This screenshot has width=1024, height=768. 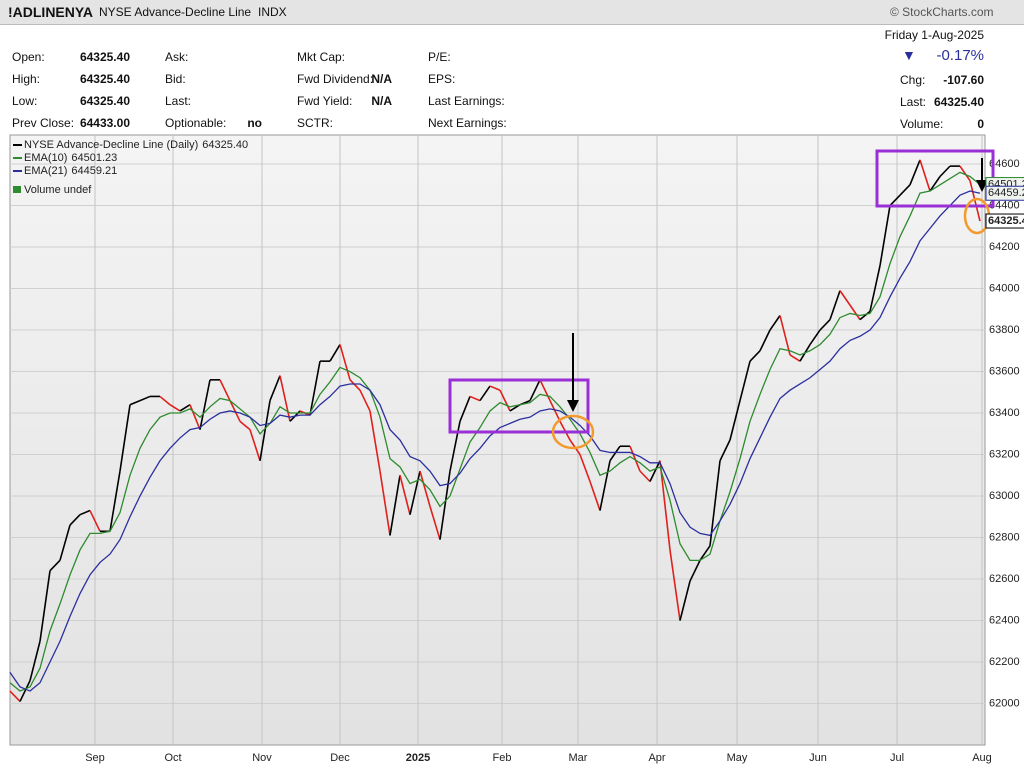 What do you see at coordinates (315, 123) in the screenshot?
I see `stat-label: SCTR:` at bounding box center [315, 123].